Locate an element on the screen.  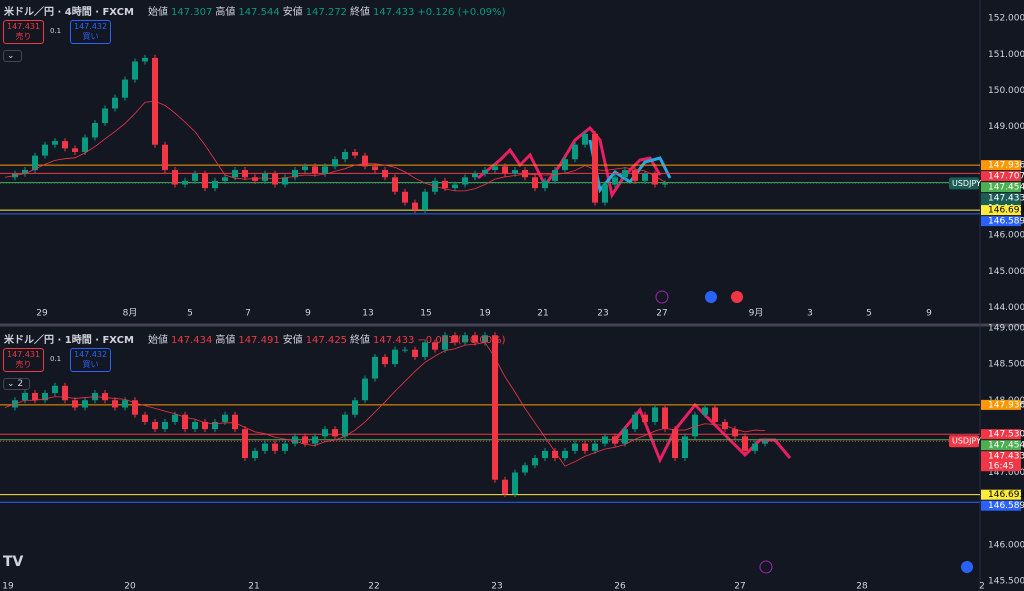
logo: TV is located at coordinates (13, 562).